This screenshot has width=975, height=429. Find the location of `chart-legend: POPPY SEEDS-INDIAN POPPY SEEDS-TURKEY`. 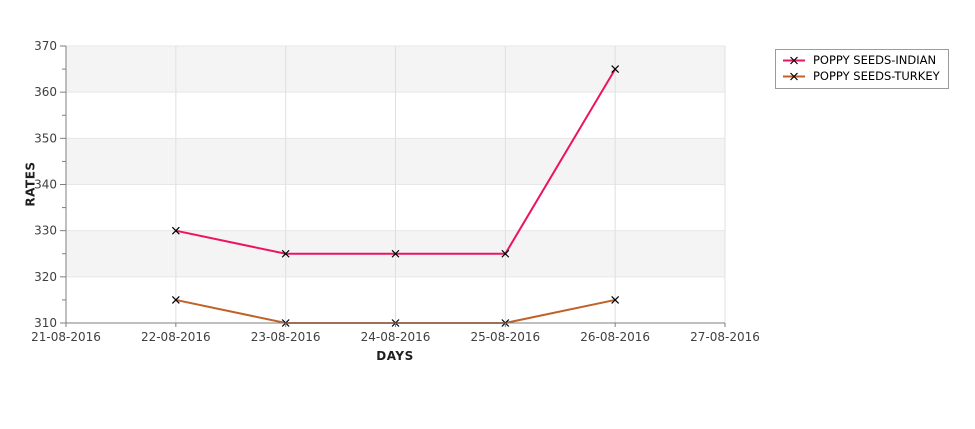

chart-legend: POPPY SEEDS-INDIAN POPPY SEEDS-TURKEY is located at coordinates (862, 69).